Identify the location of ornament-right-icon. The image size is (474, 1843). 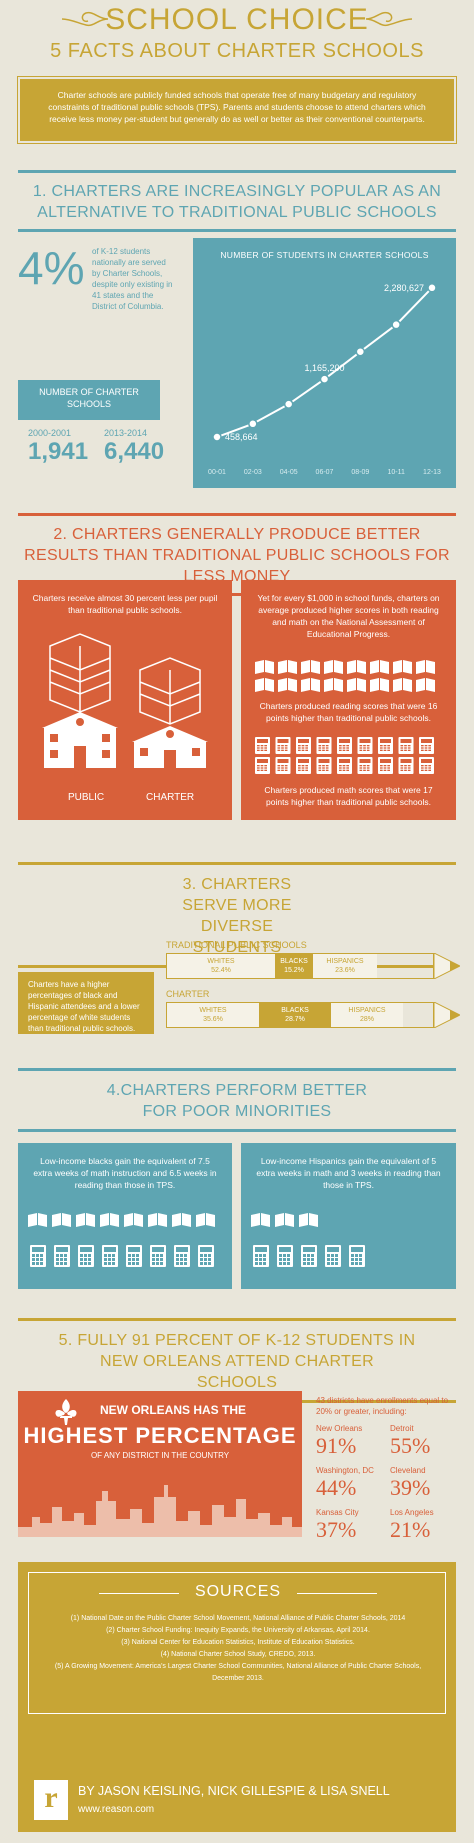
(389, 19).